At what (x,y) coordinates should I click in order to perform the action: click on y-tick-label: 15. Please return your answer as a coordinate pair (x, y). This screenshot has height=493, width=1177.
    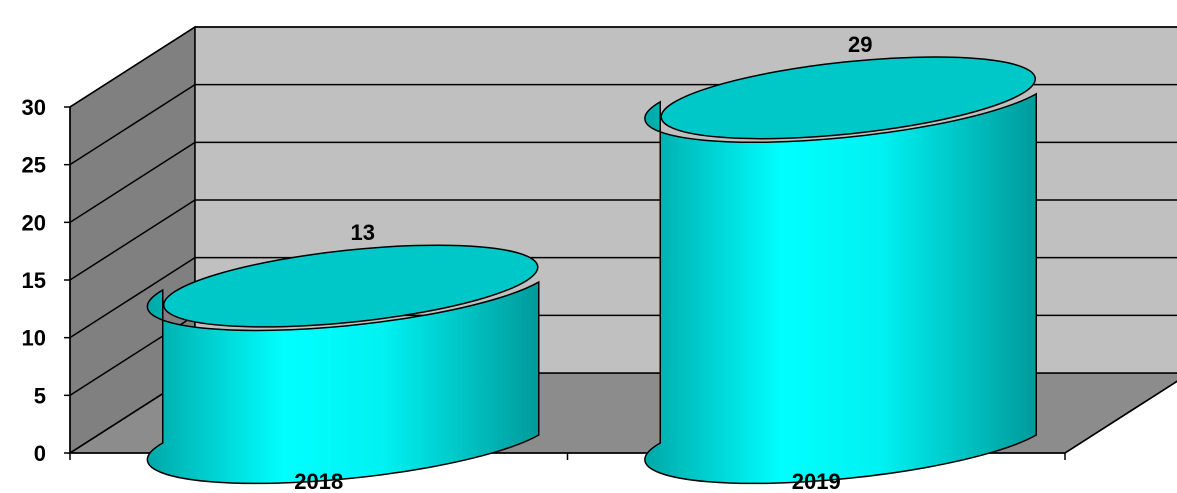
    Looking at the image, I should click on (34, 280).